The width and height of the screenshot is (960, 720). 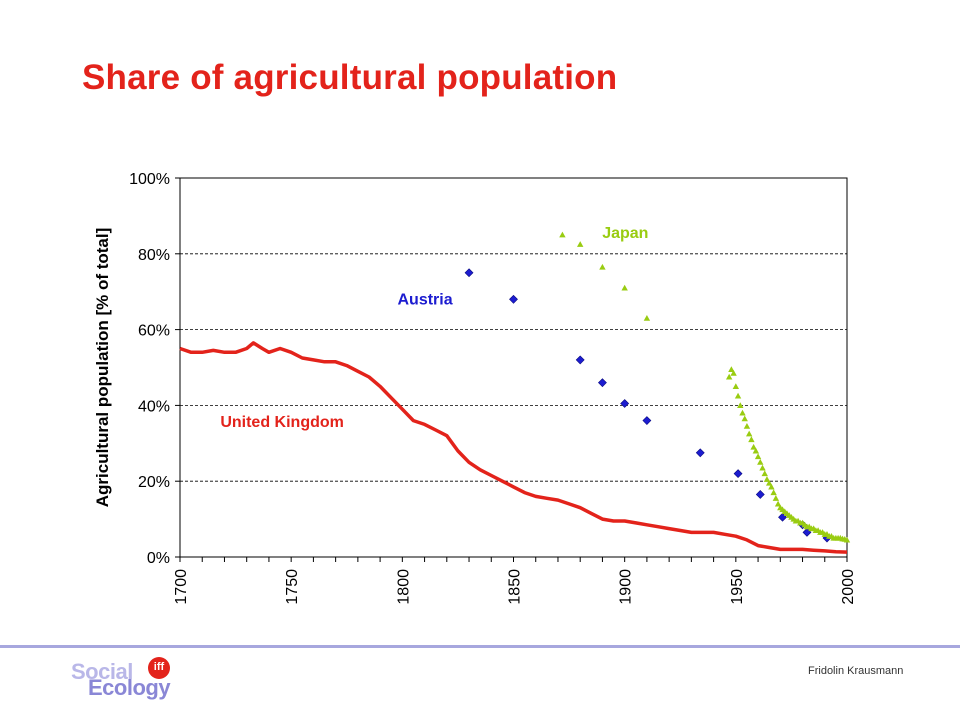 What do you see at coordinates (102, 368) in the screenshot?
I see `y-axis-label: Agricultural population [% of total]` at bounding box center [102, 368].